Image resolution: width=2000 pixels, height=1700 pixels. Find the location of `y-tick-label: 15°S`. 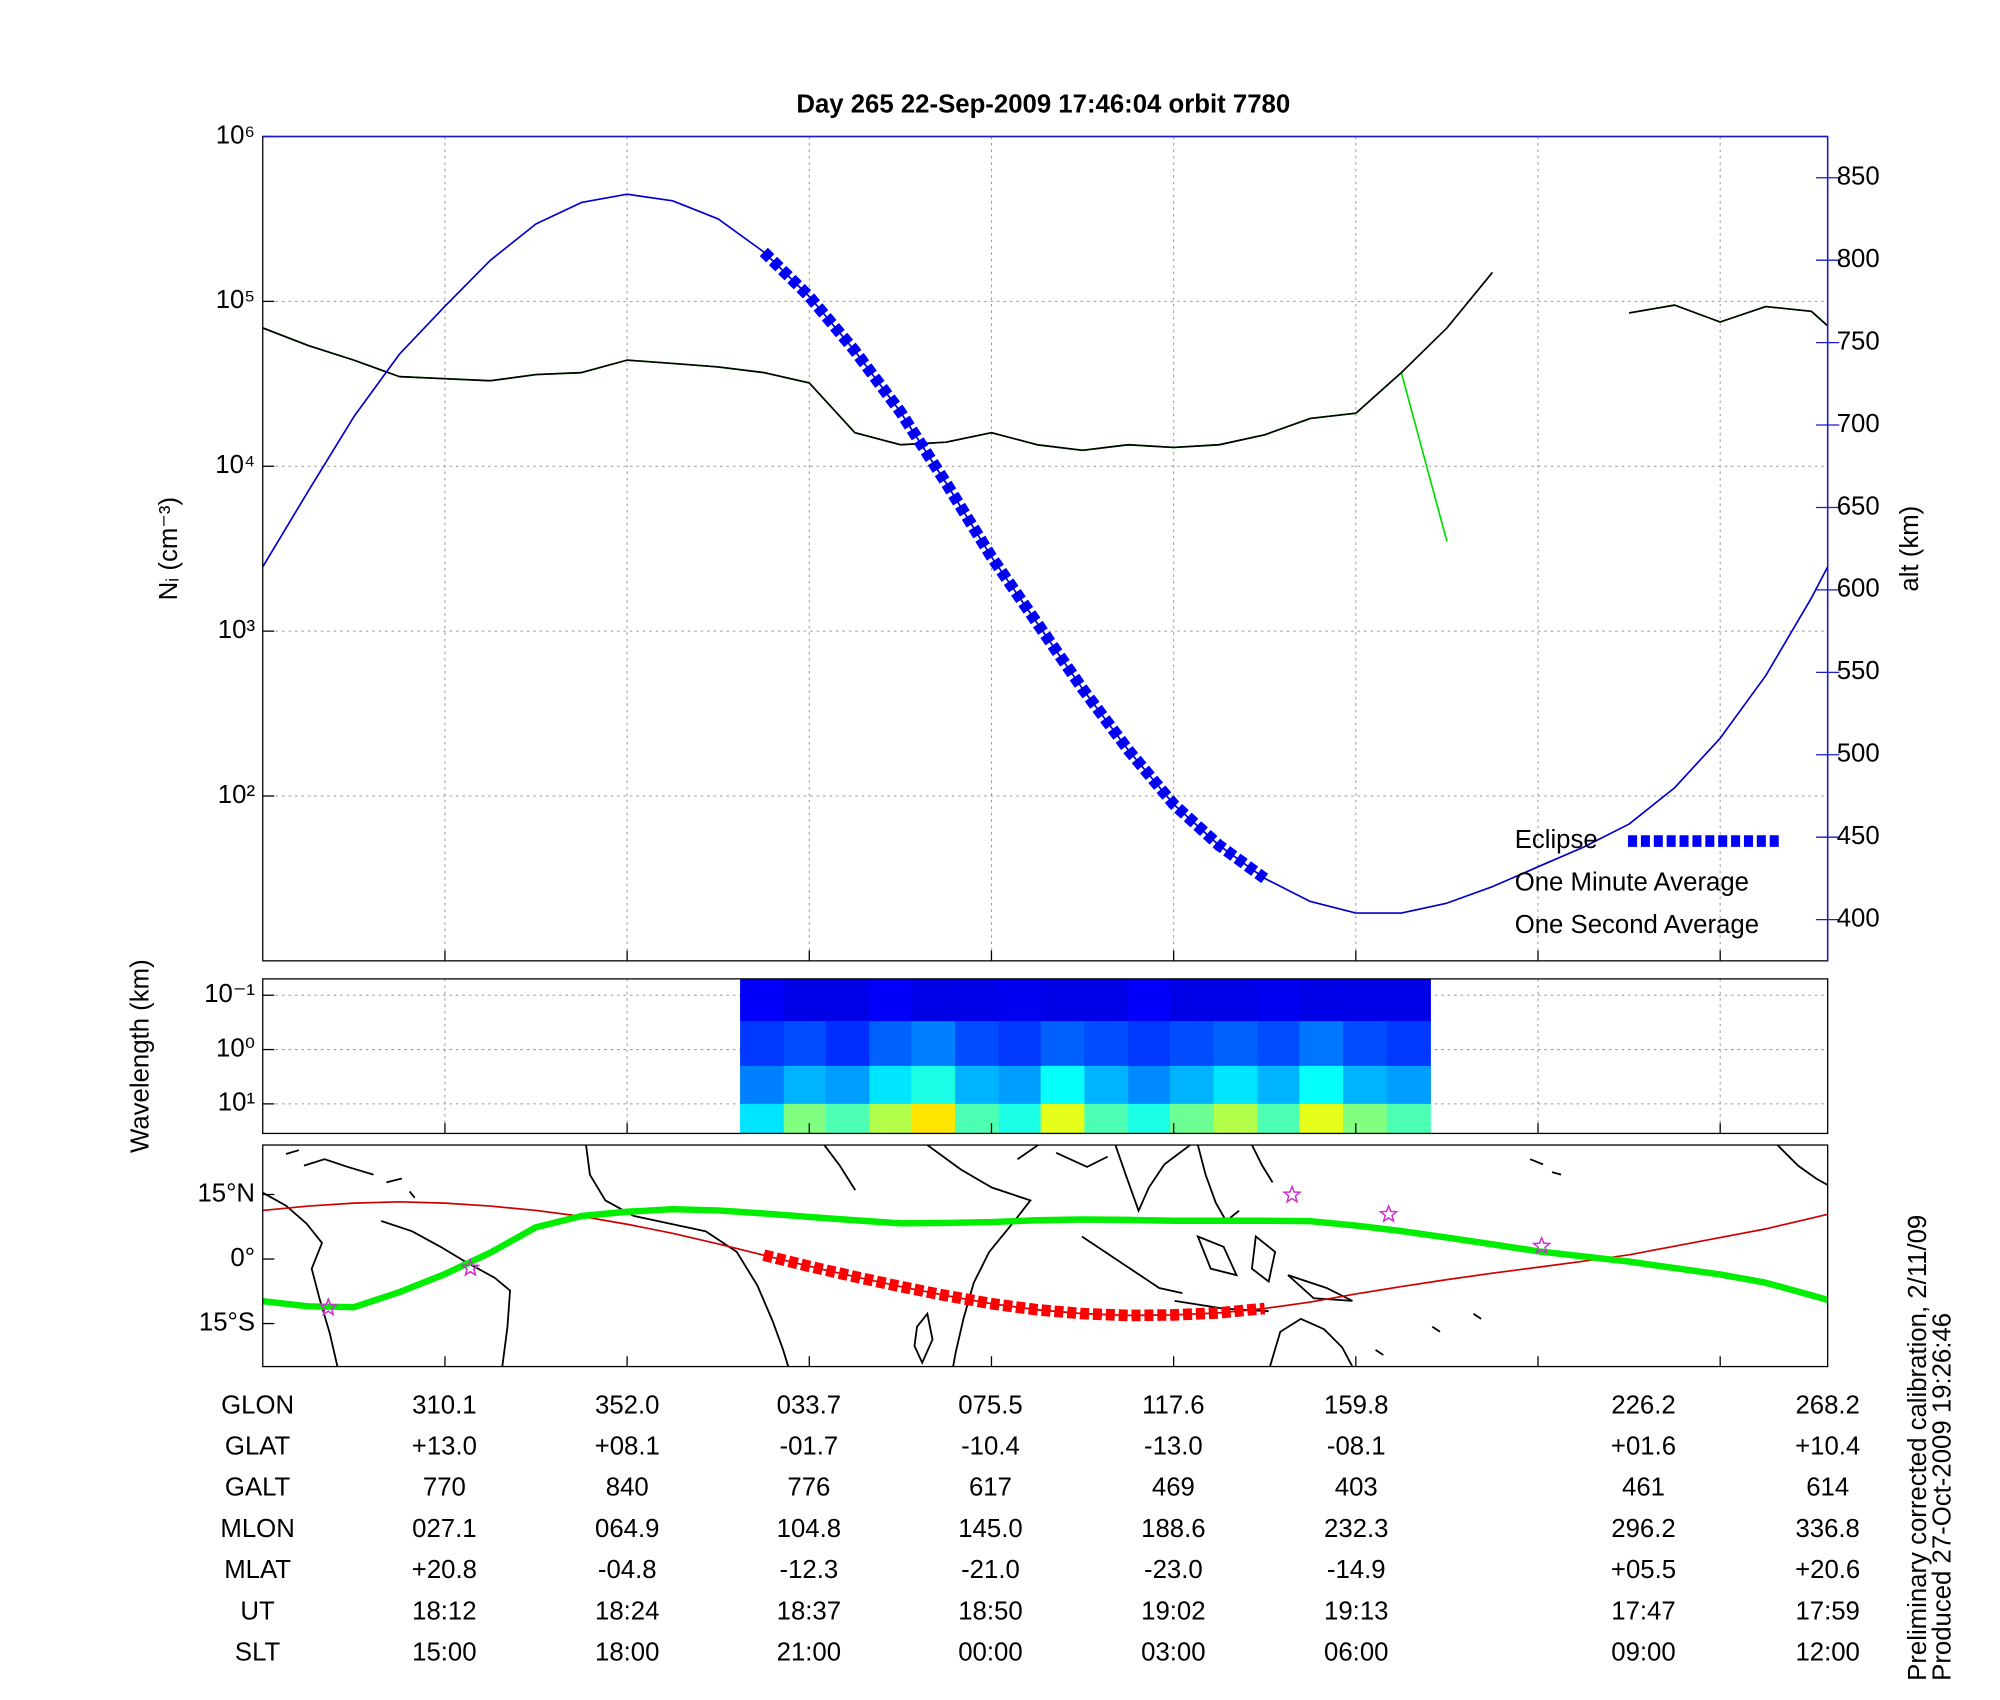

y-tick-label: 15°S is located at coordinates (227, 1322).